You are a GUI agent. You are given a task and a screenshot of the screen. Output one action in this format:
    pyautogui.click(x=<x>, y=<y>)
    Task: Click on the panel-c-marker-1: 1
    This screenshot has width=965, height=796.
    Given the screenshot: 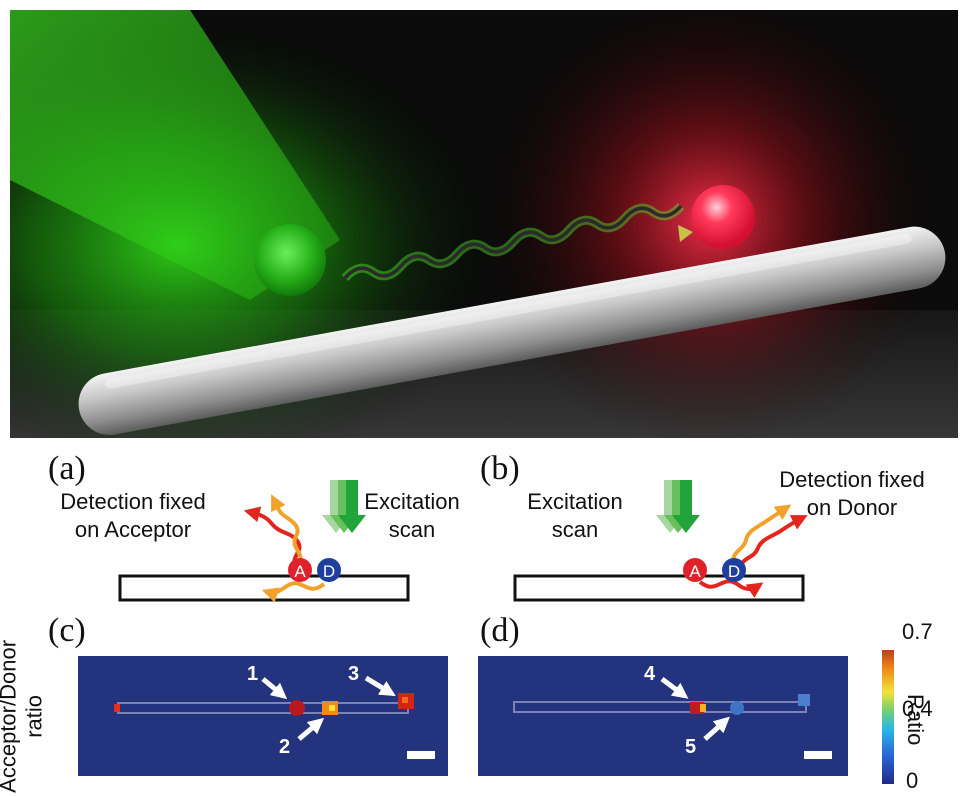 What is the action you would take?
    pyautogui.click(x=252, y=674)
    